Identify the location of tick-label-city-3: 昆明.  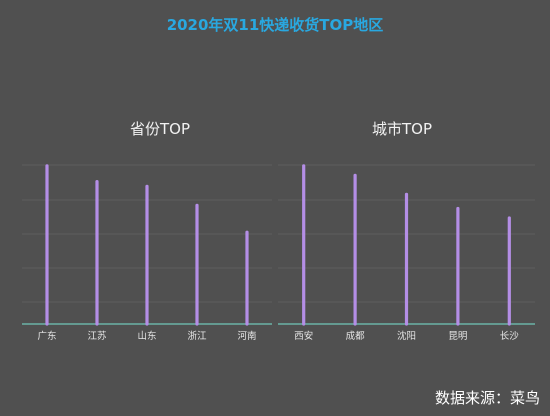
(457, 336).